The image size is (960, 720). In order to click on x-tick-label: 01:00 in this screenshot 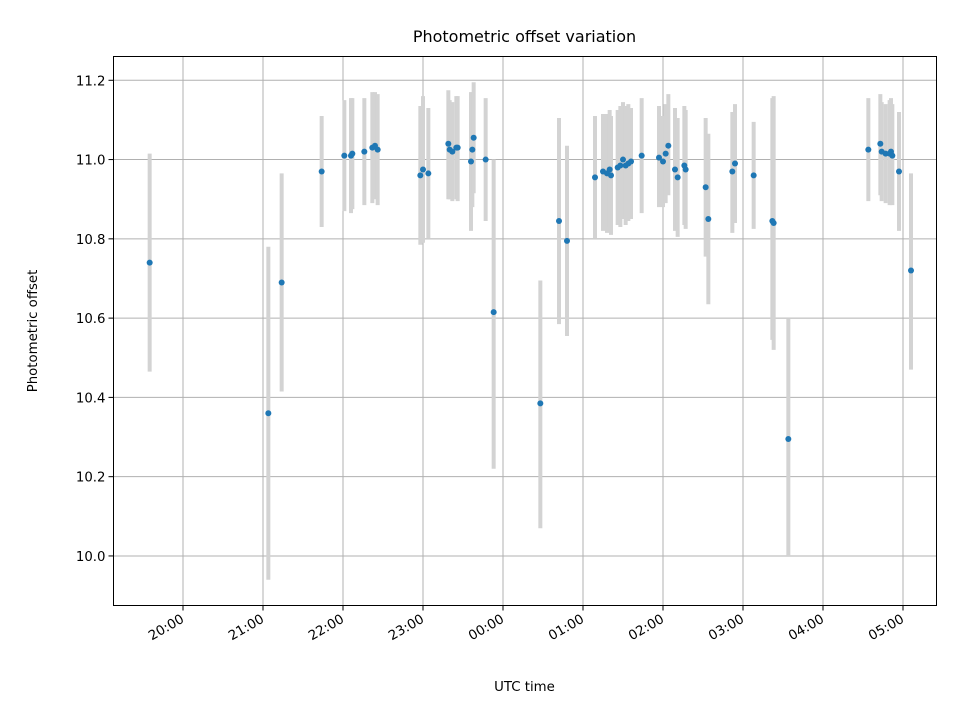, I will do `click(566, 628)`.